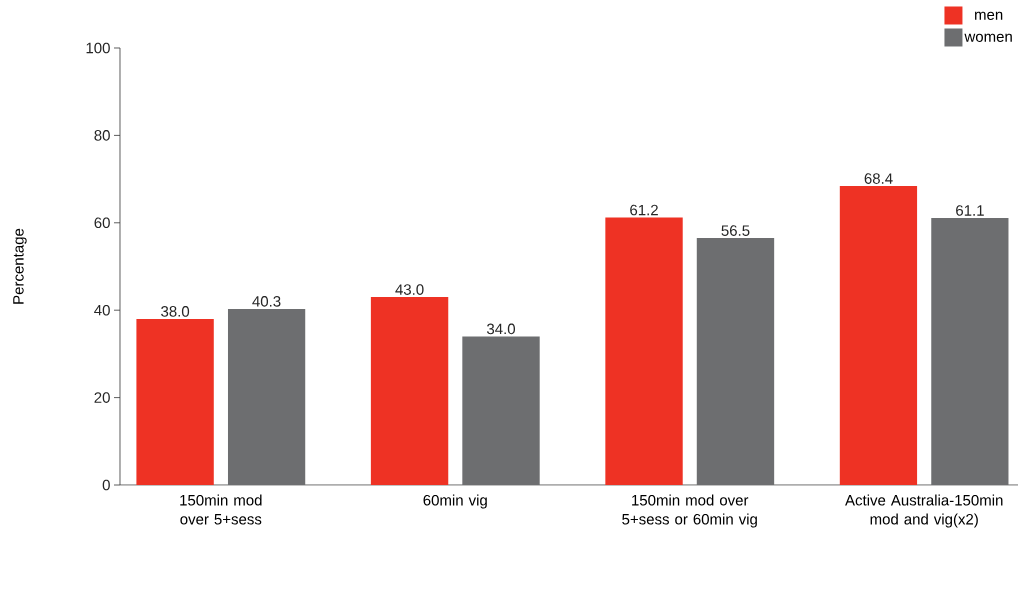  I want to click on data-label: 68.4, so click(878, 178).